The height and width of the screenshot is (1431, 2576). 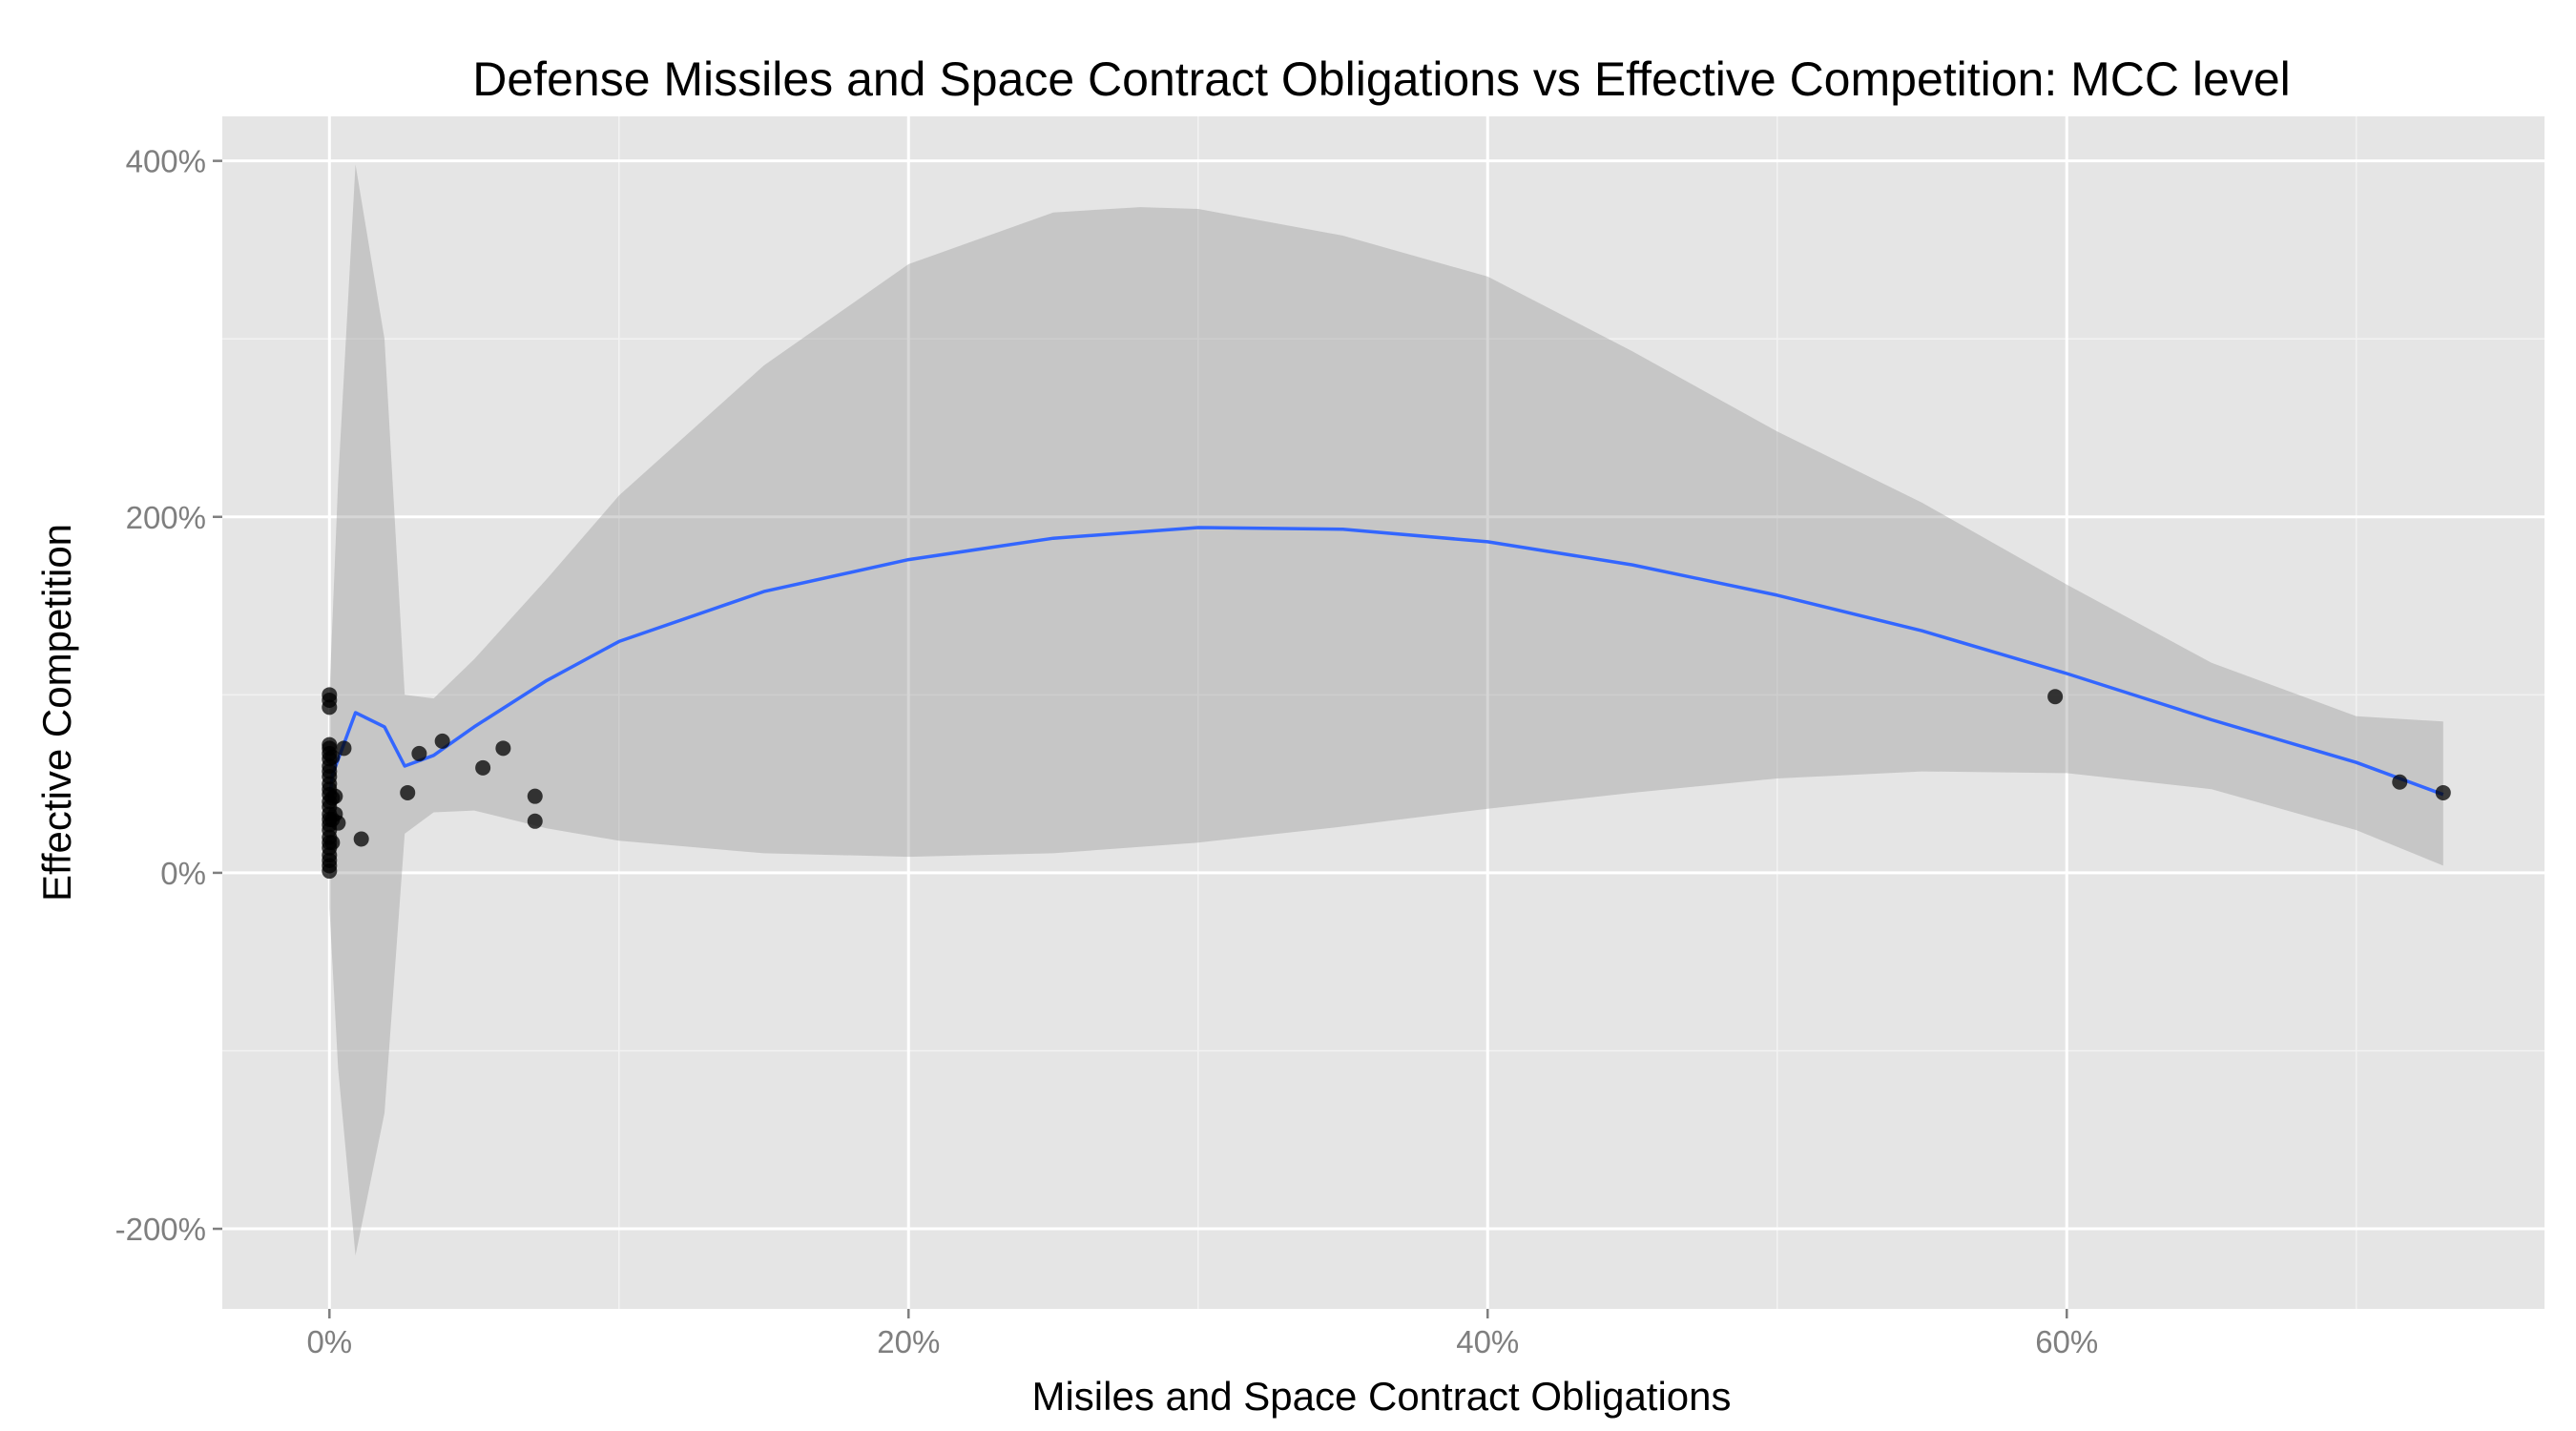 I want to click on x-axis-title: Misiles and Space Contract Obligations, so click(x=1381, y=1396).